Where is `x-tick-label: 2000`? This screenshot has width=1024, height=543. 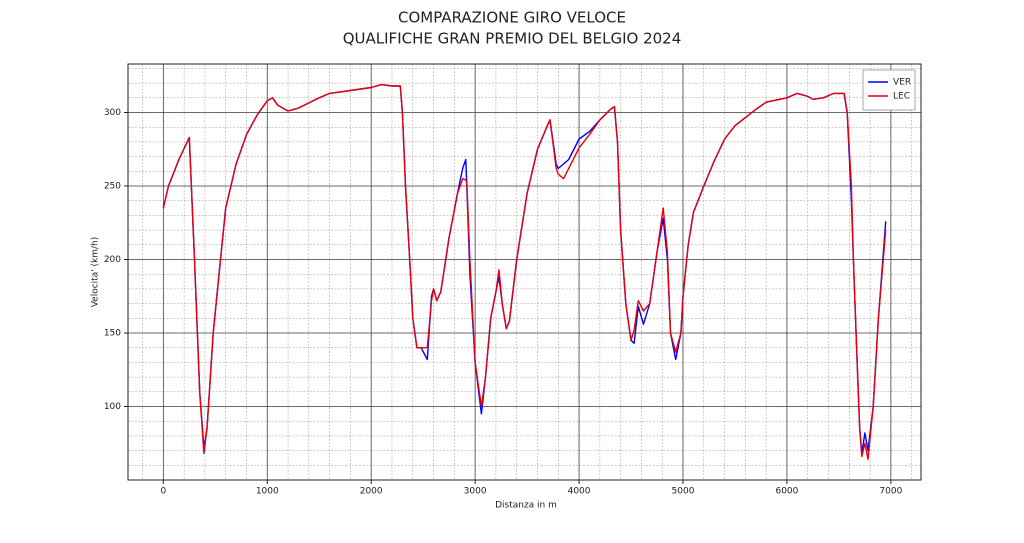
x-tick-label: 2000 is located at coordinates (371, 492).